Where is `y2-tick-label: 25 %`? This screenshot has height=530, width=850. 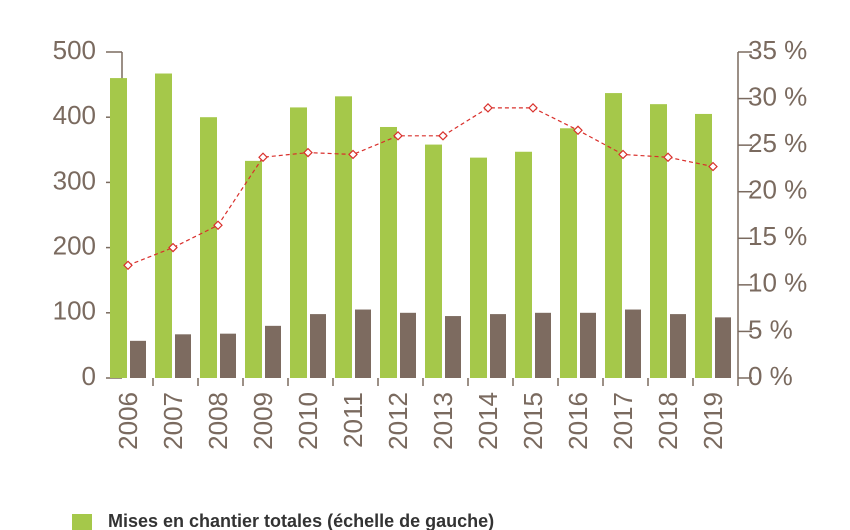
y2-tick-label: 25 % is located at coordinates (777, 143).